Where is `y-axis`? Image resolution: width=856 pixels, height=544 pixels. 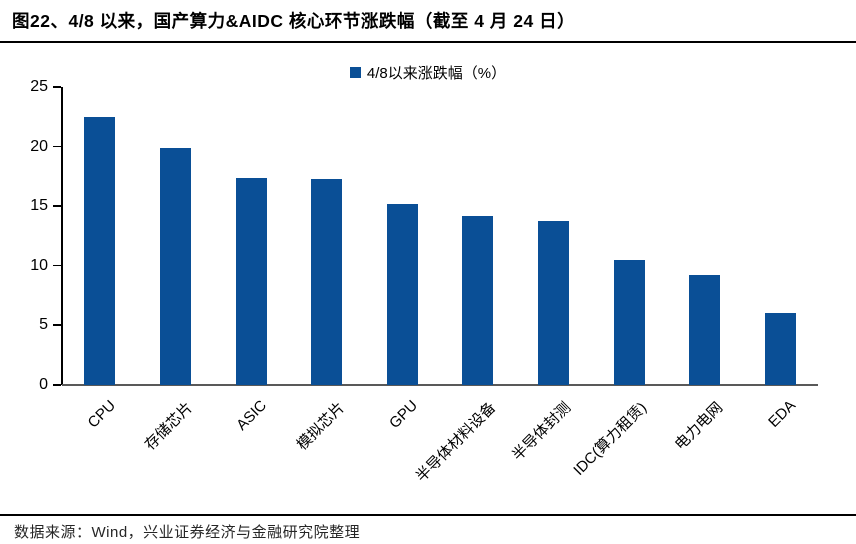 y-axis is located at coordinates (62, 236).